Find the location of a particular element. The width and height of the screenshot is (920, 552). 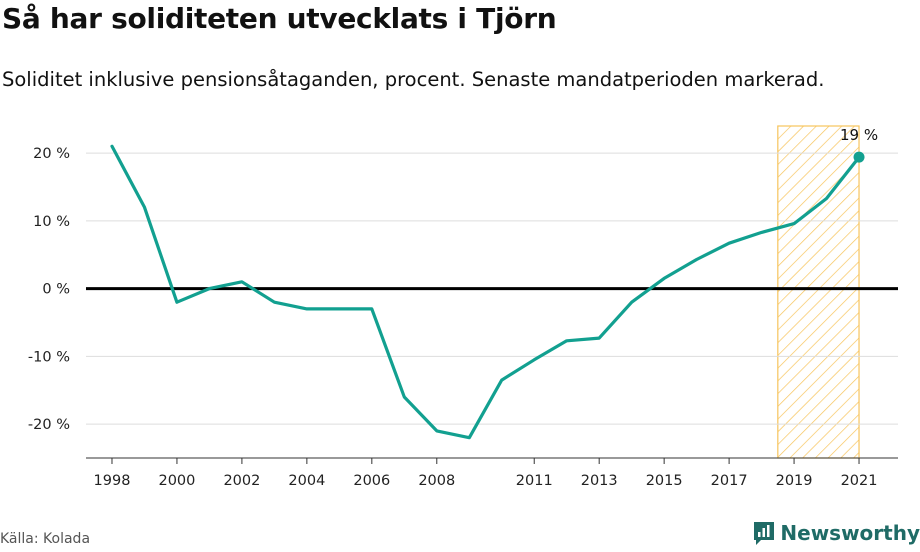

x-tick-label: 2011 is located at coordinates (534, 481).